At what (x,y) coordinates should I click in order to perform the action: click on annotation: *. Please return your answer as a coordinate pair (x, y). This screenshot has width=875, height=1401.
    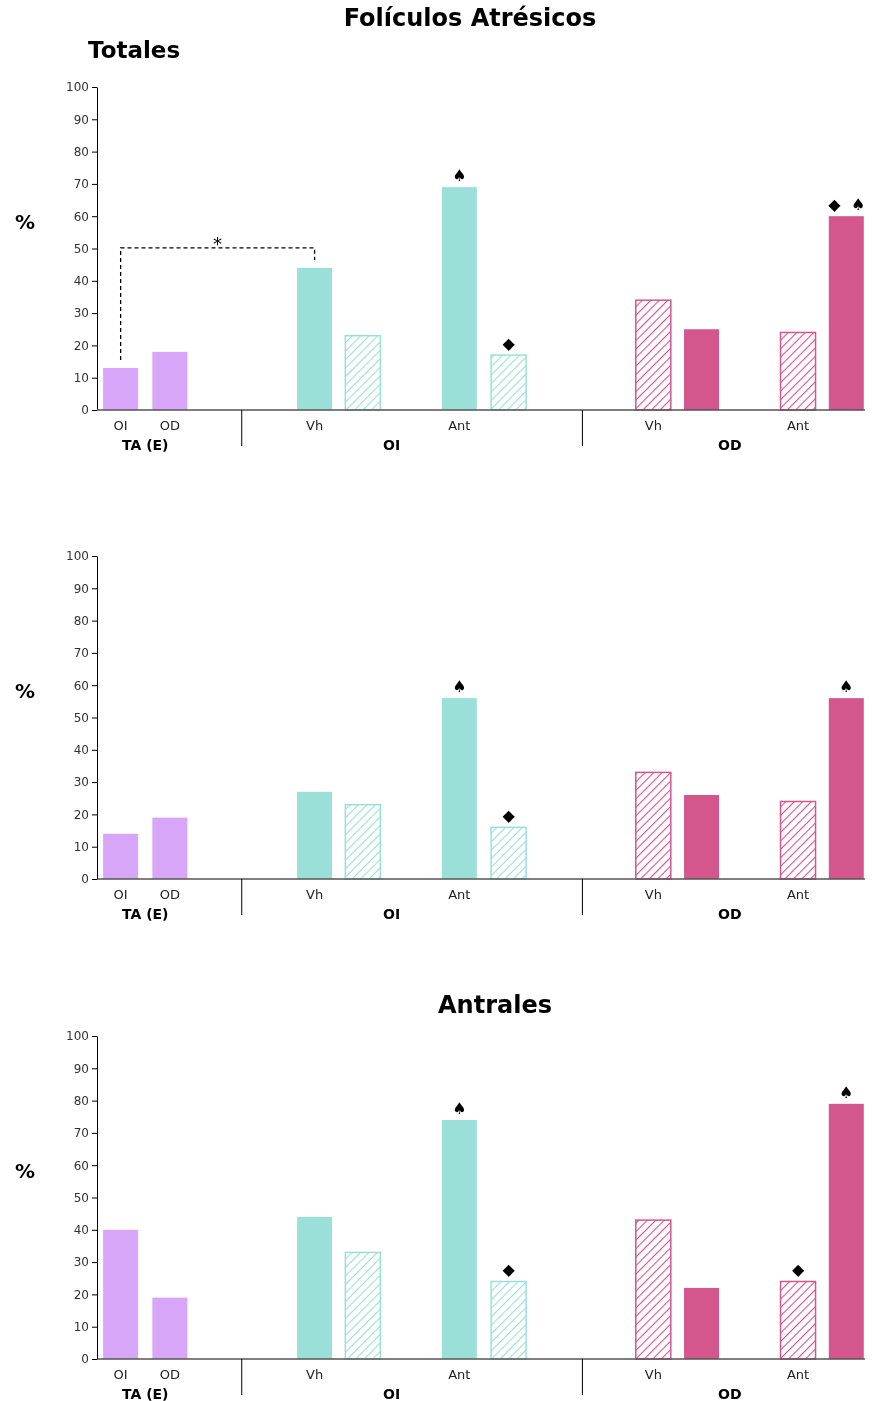
    Looking at the image, I should click on (218, 243).